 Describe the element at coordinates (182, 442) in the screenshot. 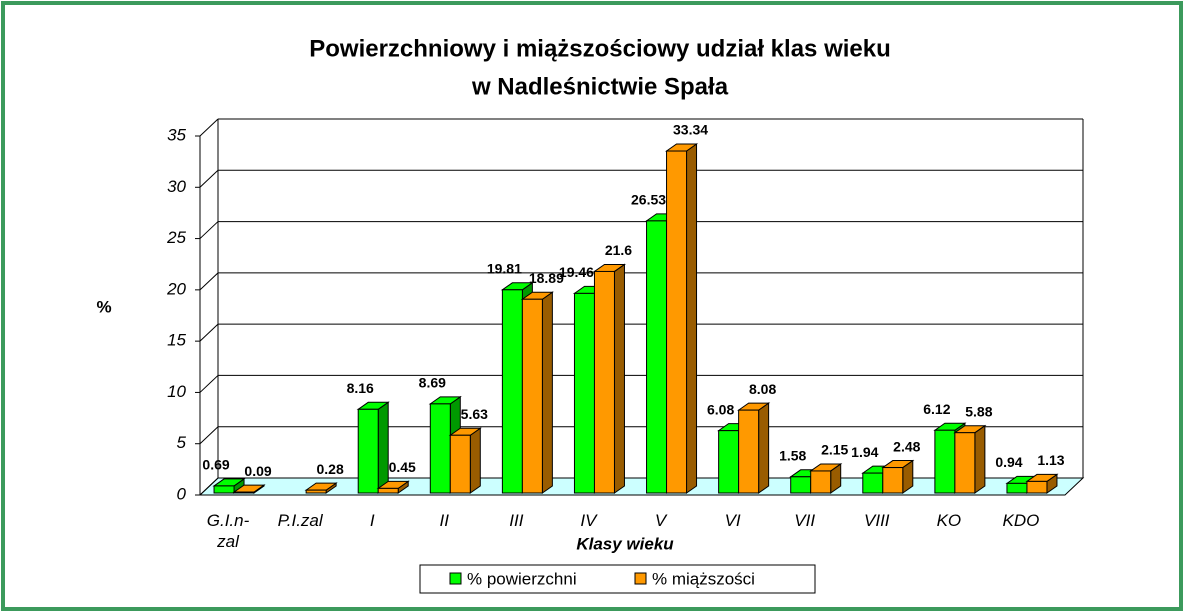

I see `y-tick-label: 5` at that location.